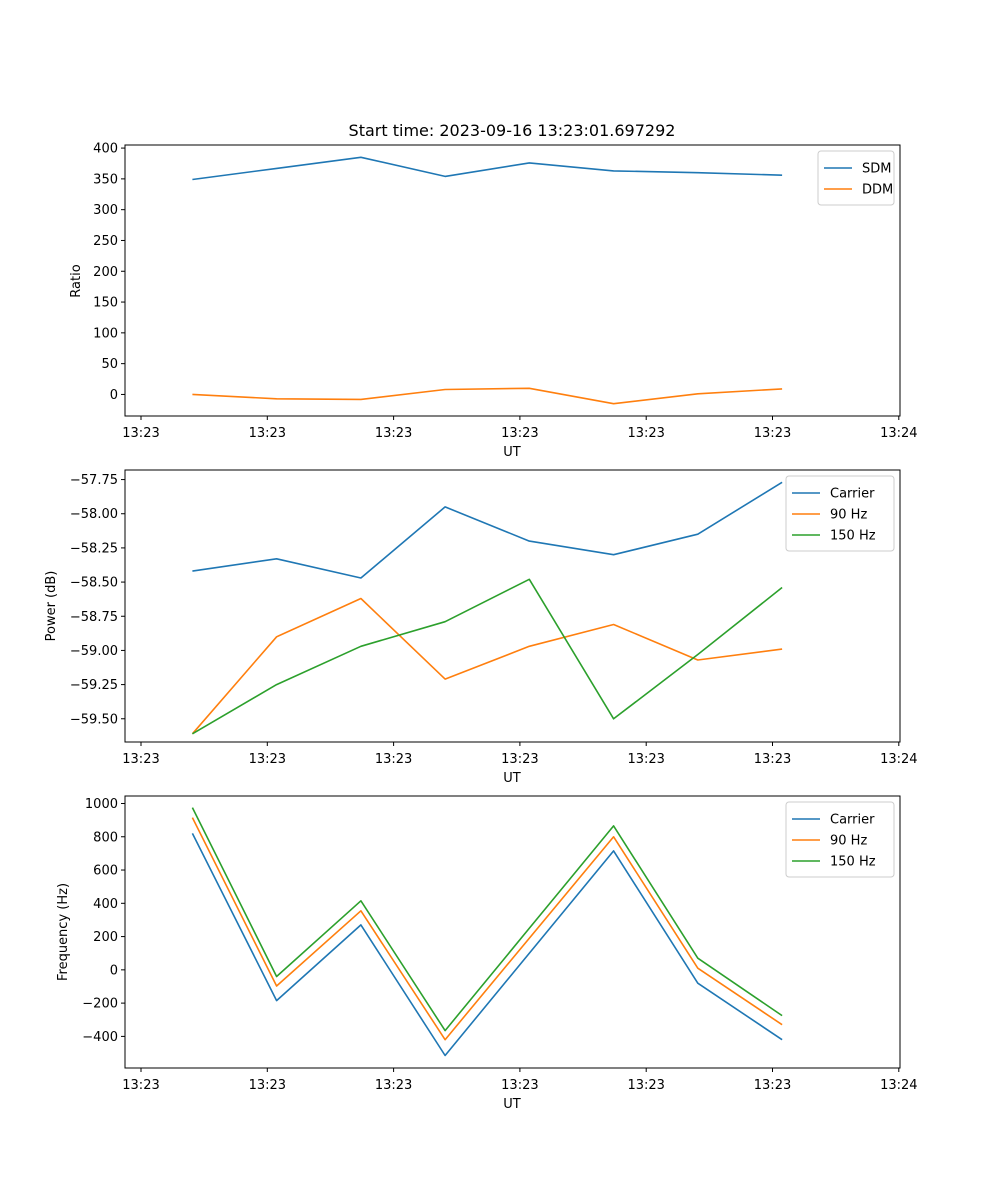  I want to click on power-y-tick-label: −58.50, so click(94, 583).